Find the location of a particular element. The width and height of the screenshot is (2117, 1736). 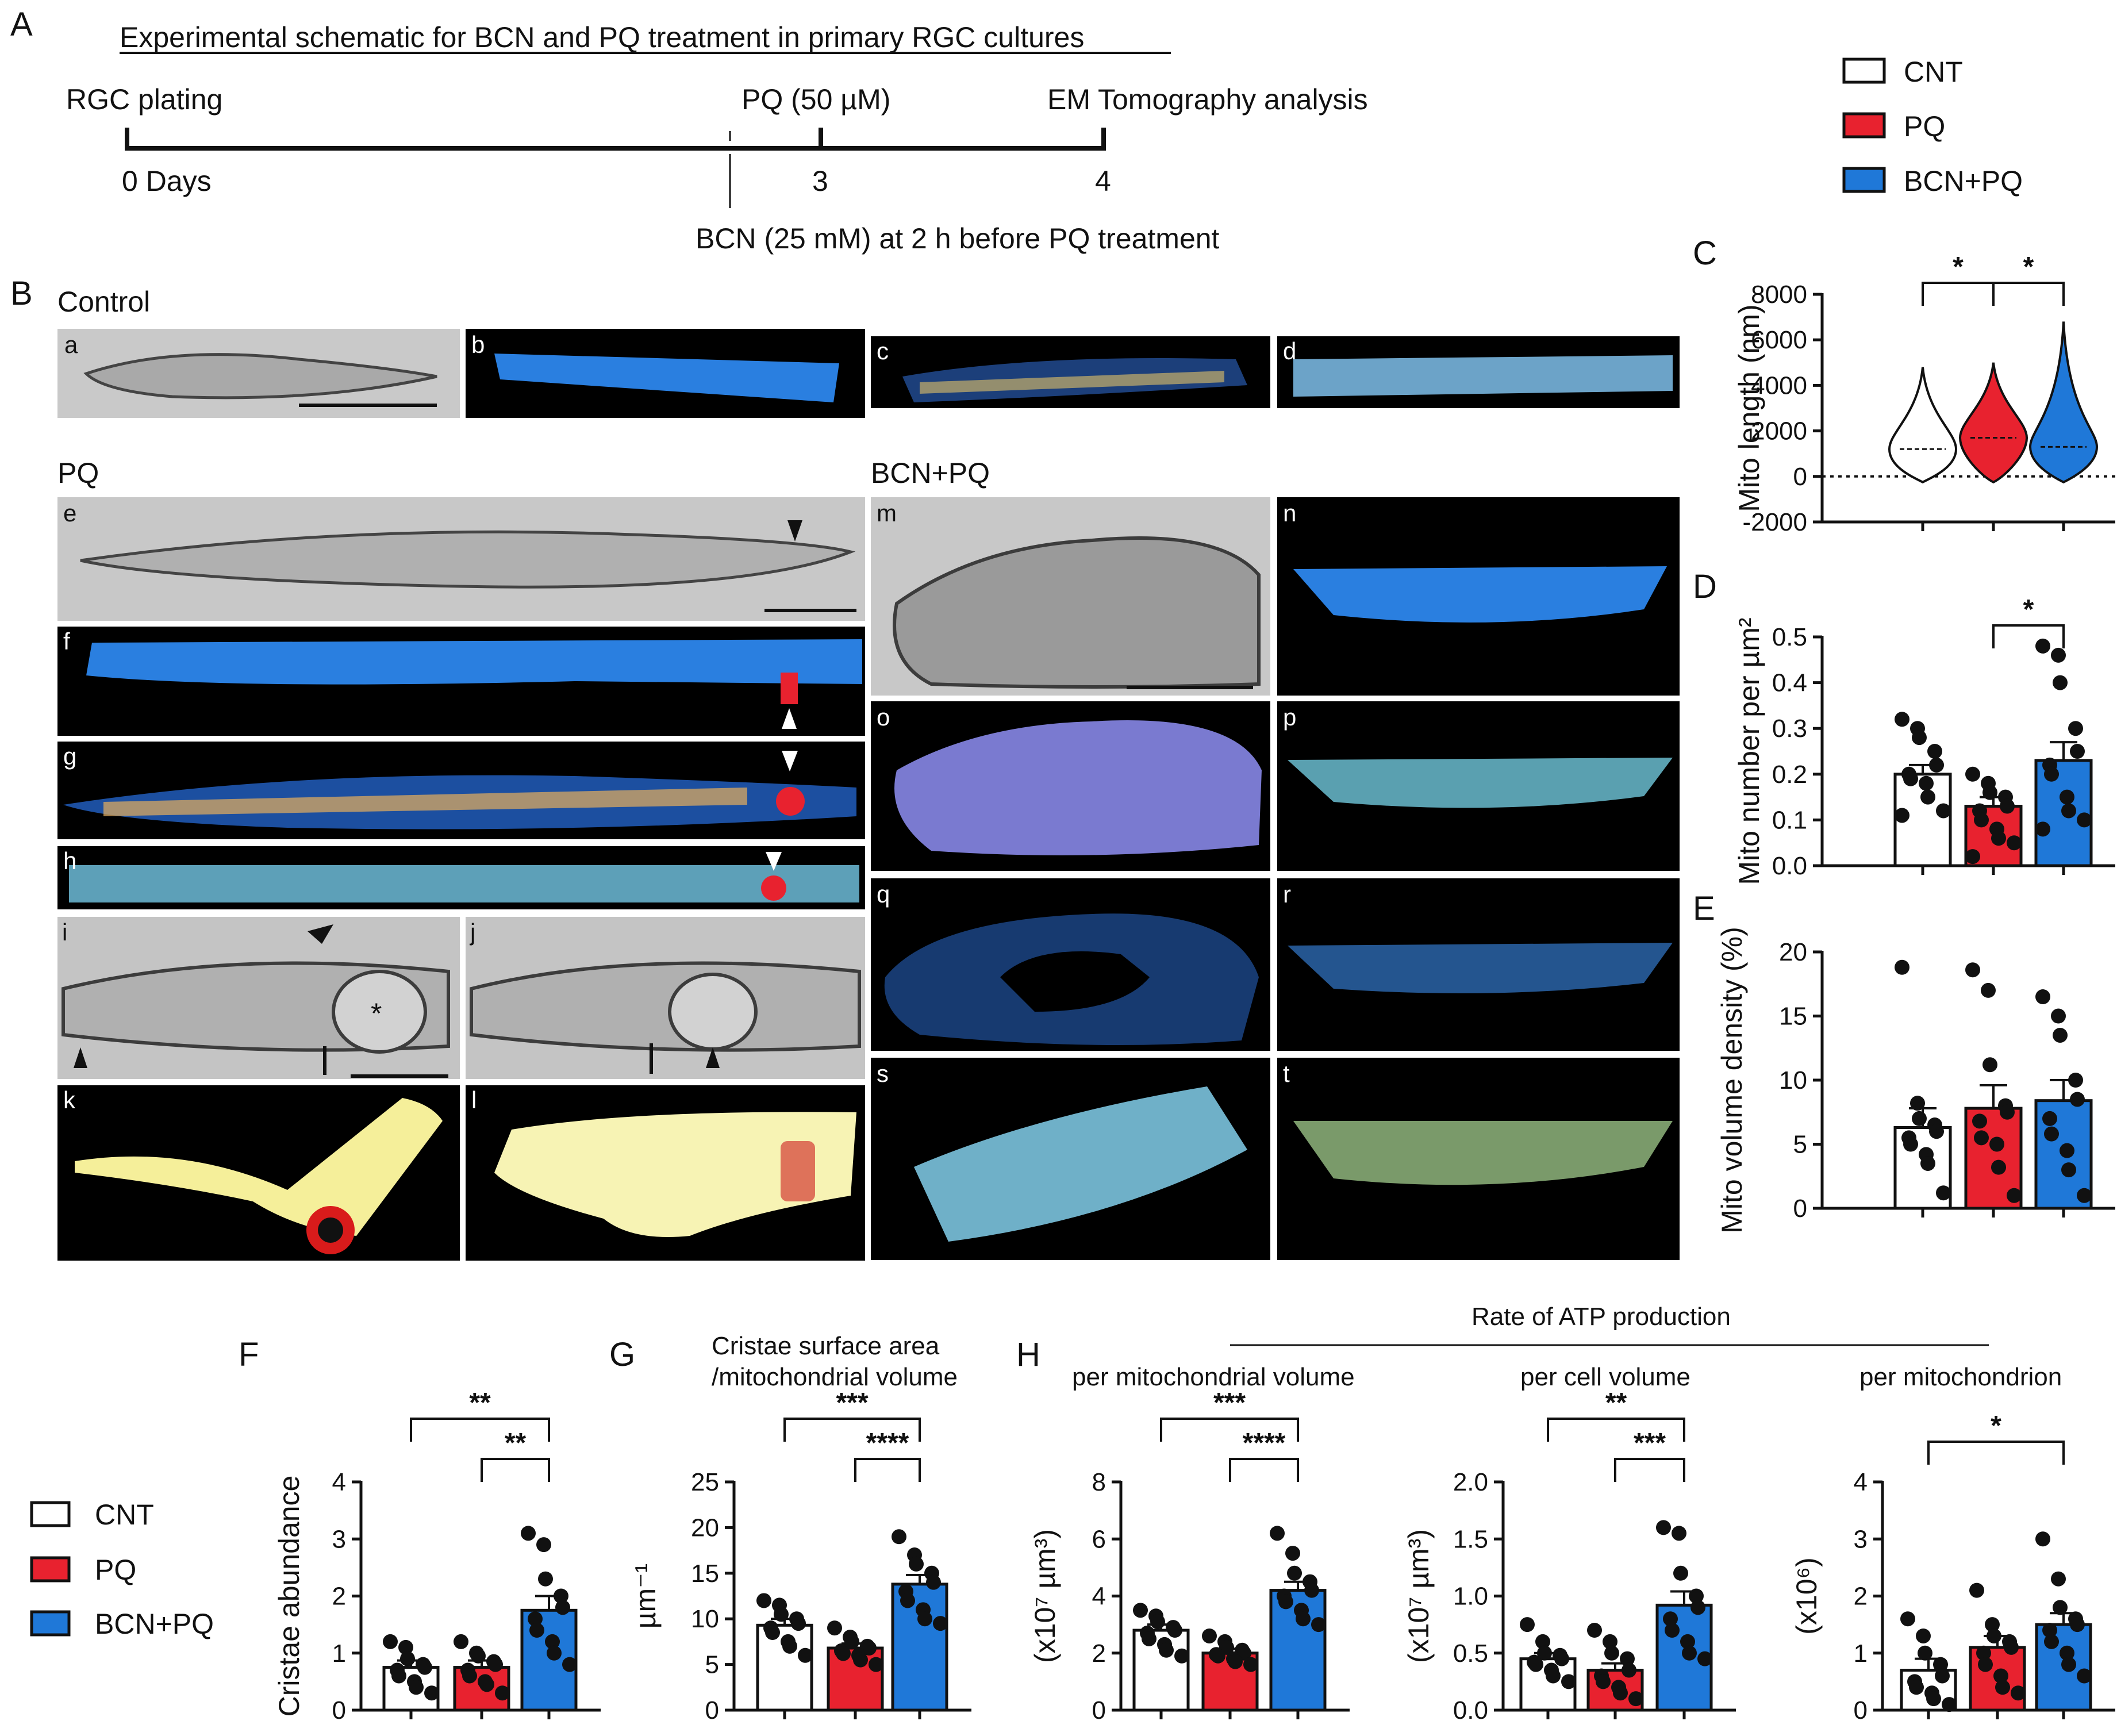

mito-surface-r is located at coordinates (1480, 968).